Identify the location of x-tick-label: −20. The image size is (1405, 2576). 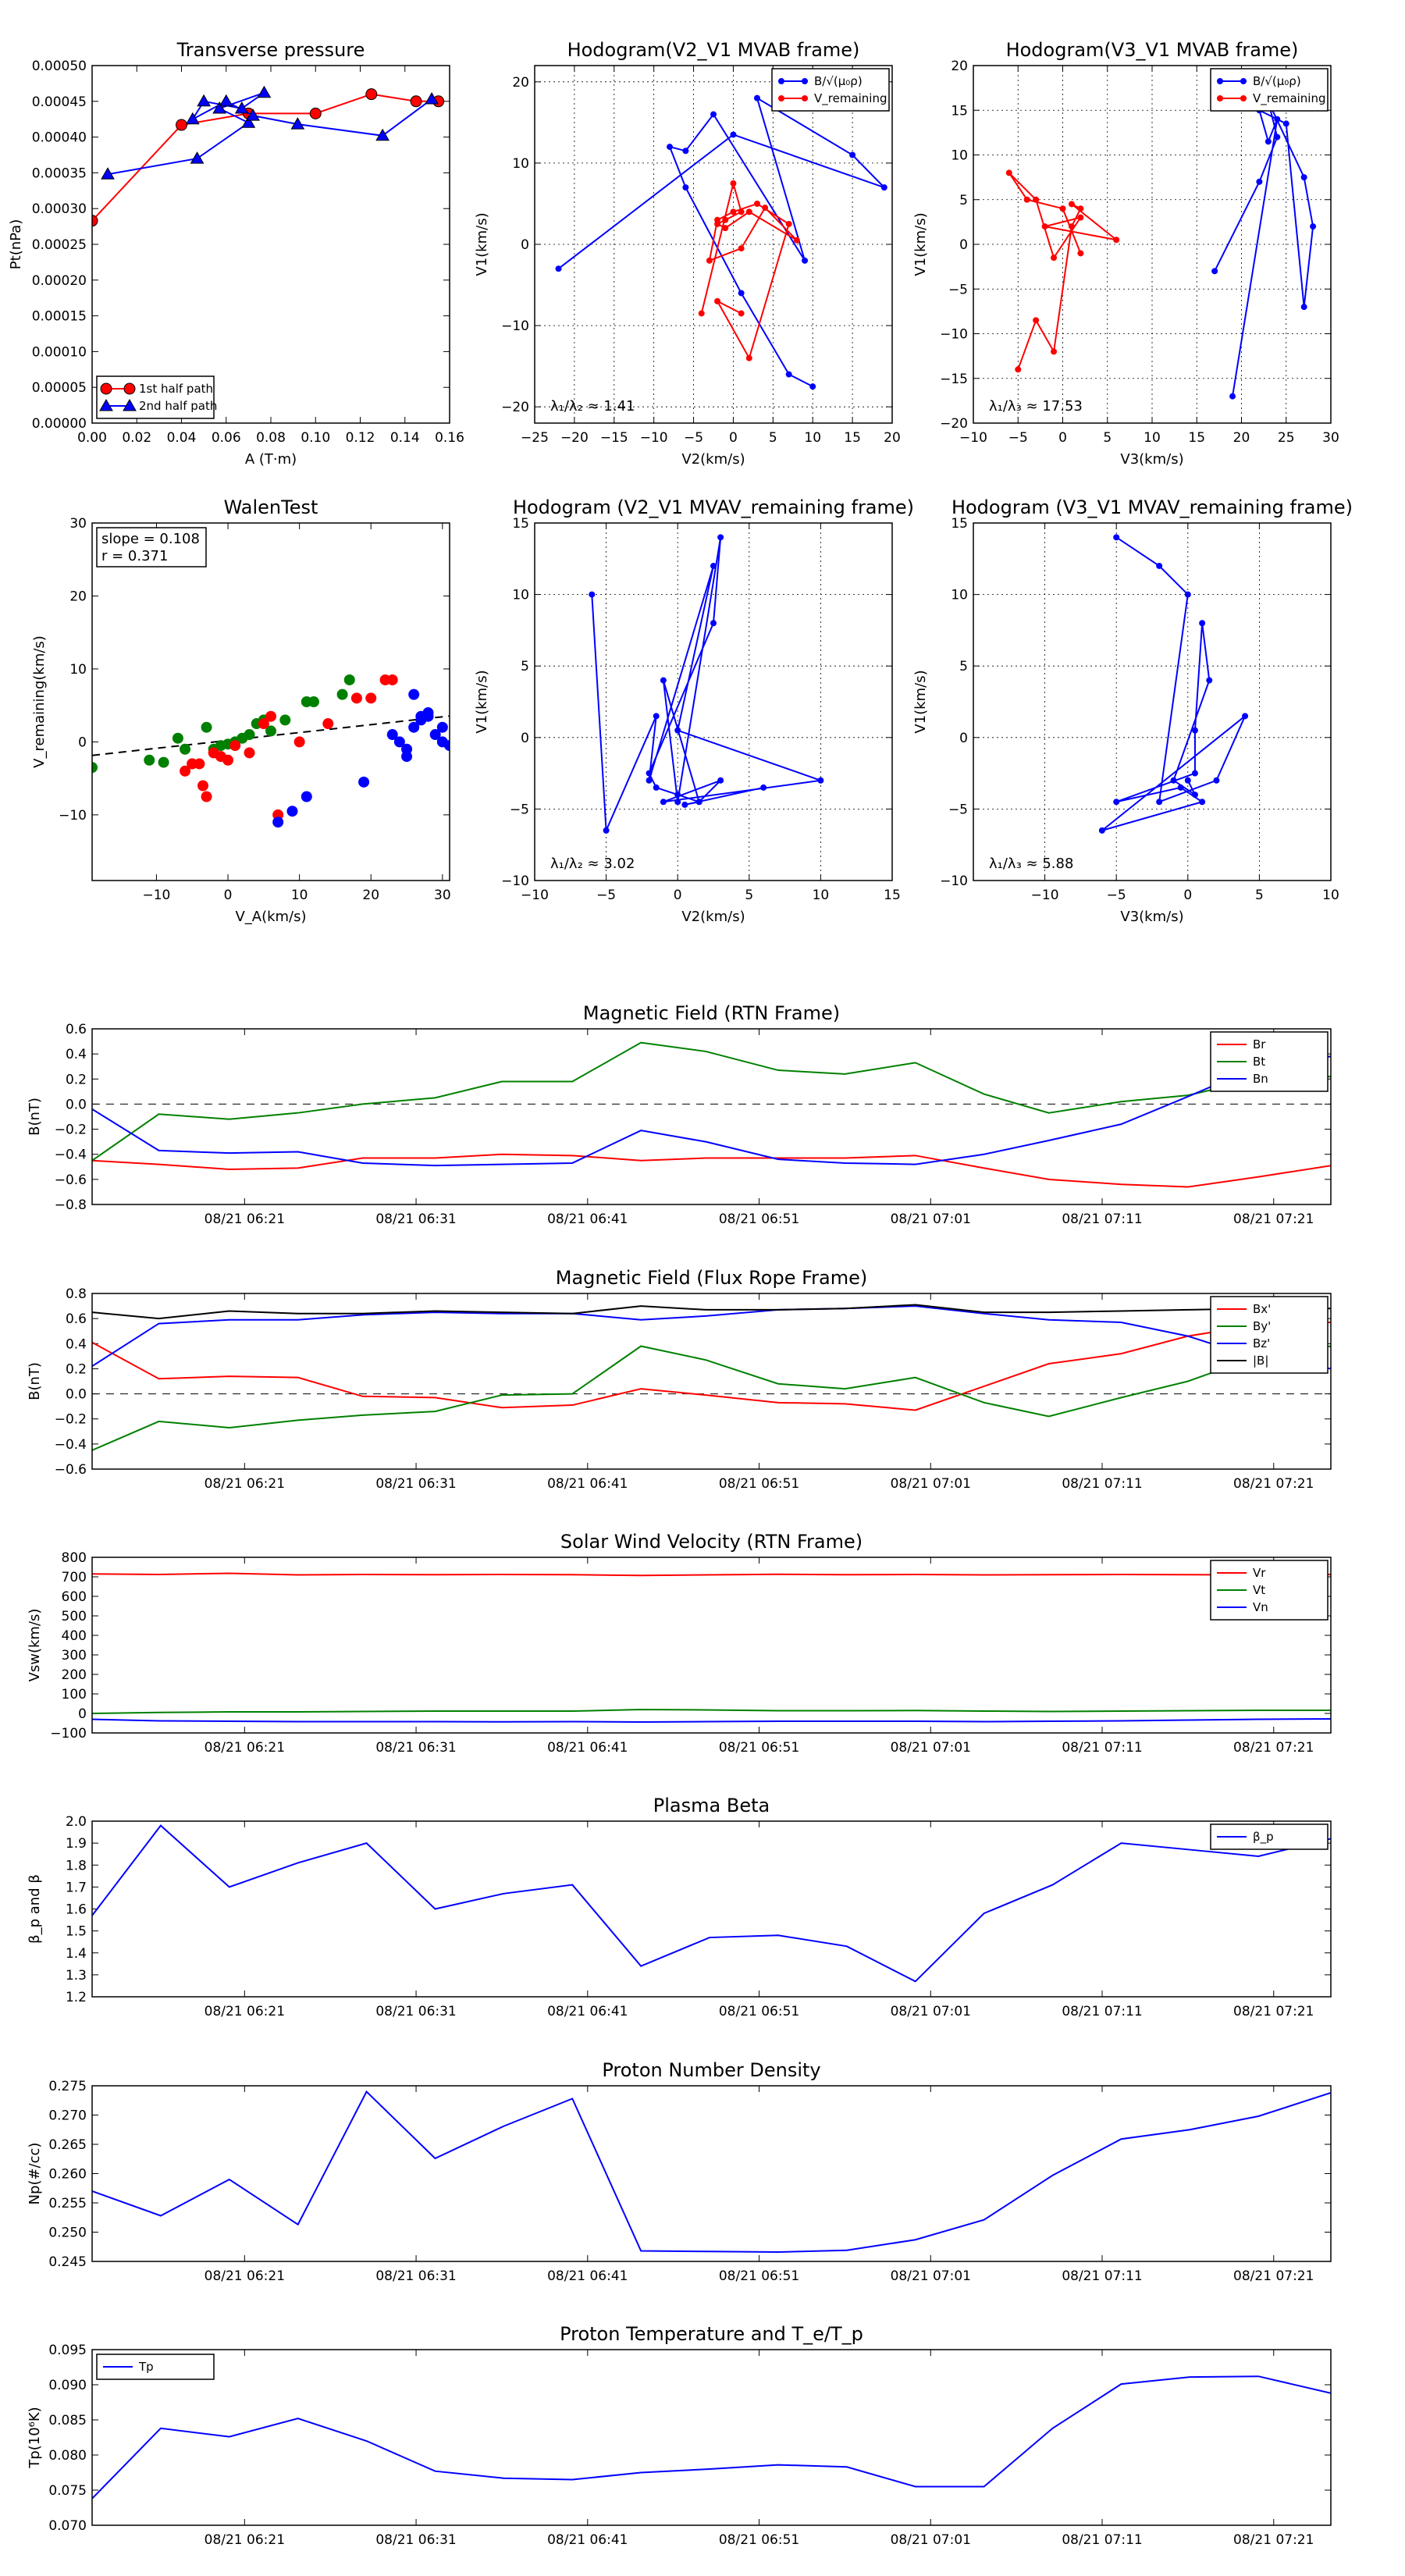
(575, 438).